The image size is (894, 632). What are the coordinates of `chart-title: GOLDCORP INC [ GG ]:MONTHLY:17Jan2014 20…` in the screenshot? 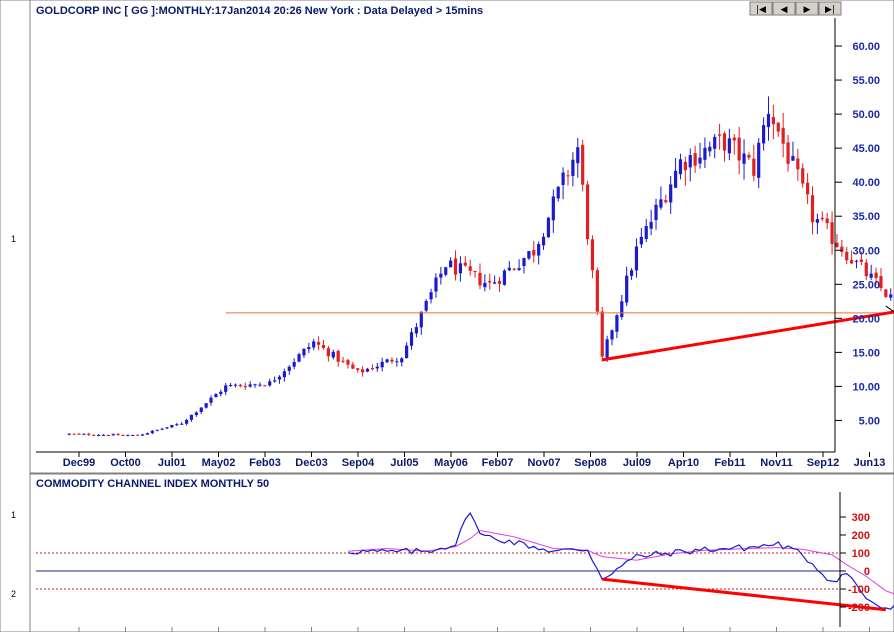 It's located at (259, 11).